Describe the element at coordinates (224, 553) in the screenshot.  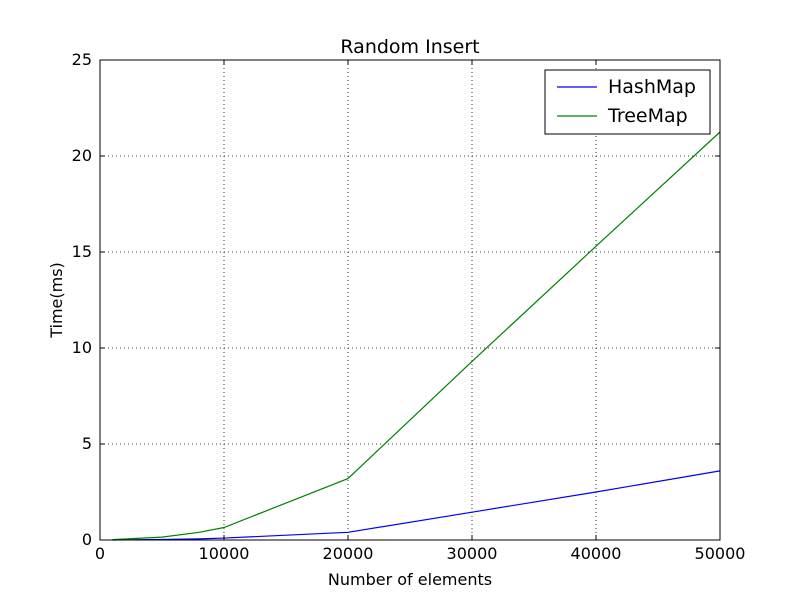
I see `x-tick-label: 10000` at that location.